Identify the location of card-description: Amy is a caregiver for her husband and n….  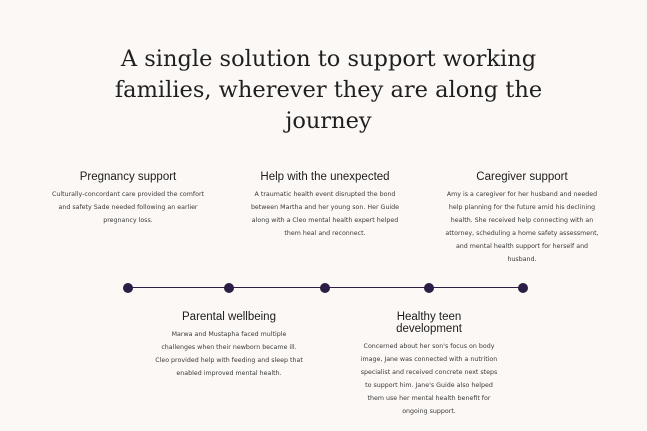
(522, 227).